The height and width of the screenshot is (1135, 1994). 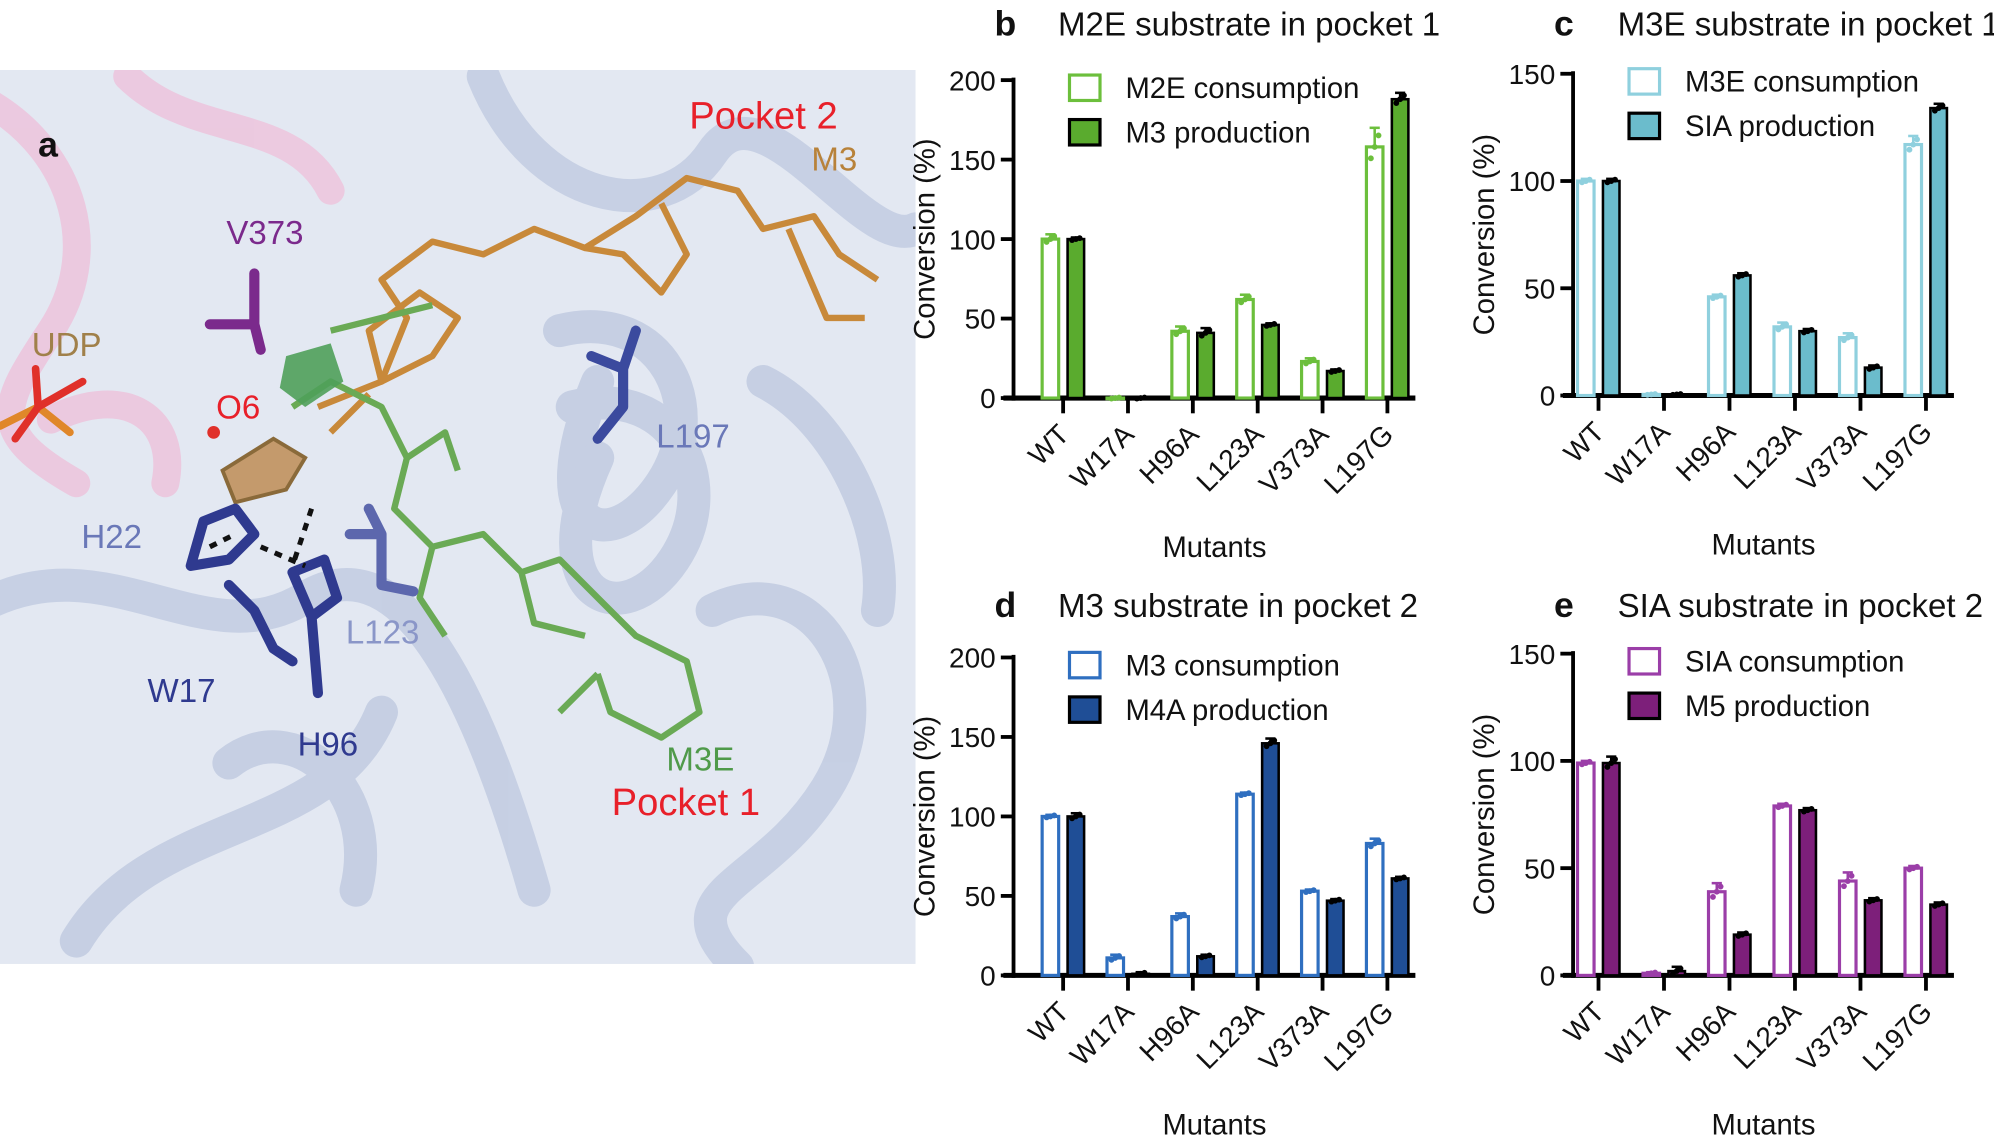 What do you see at coordinates (1780, 127) in the screenshot?
I see `legend-label: SIA production` at bounding box center [1780, 127].